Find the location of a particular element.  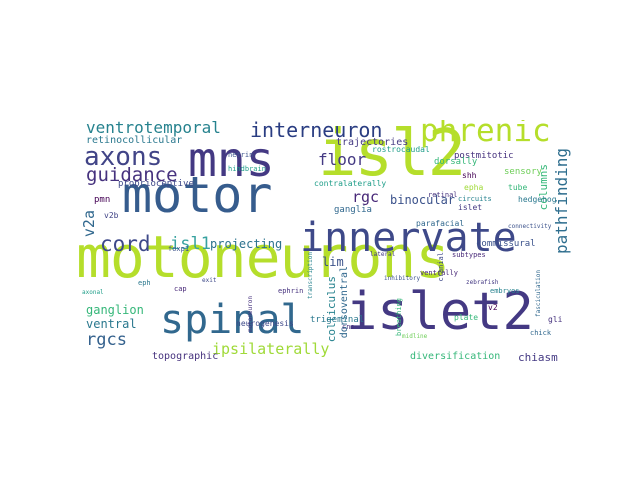

word: transcription is located at coordinates (310, 275).